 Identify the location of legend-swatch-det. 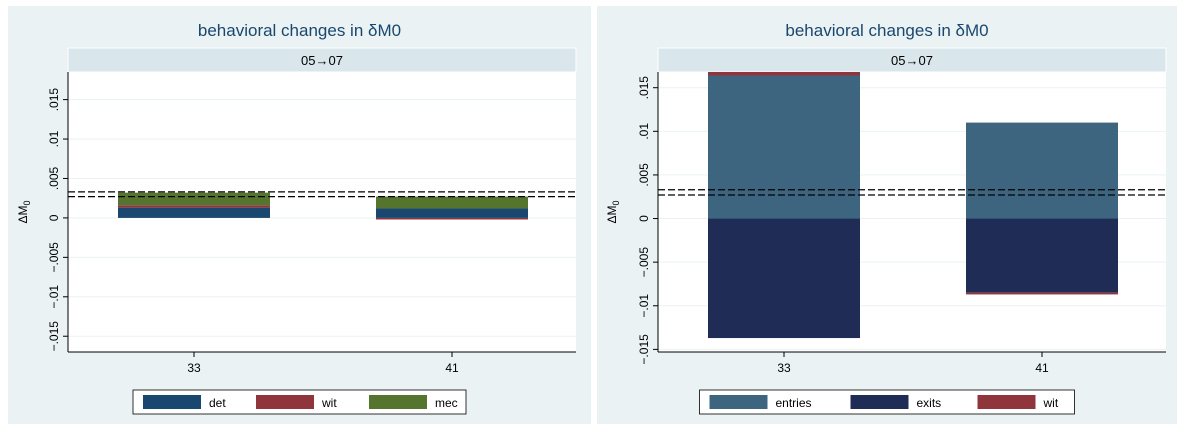
(172, 402).